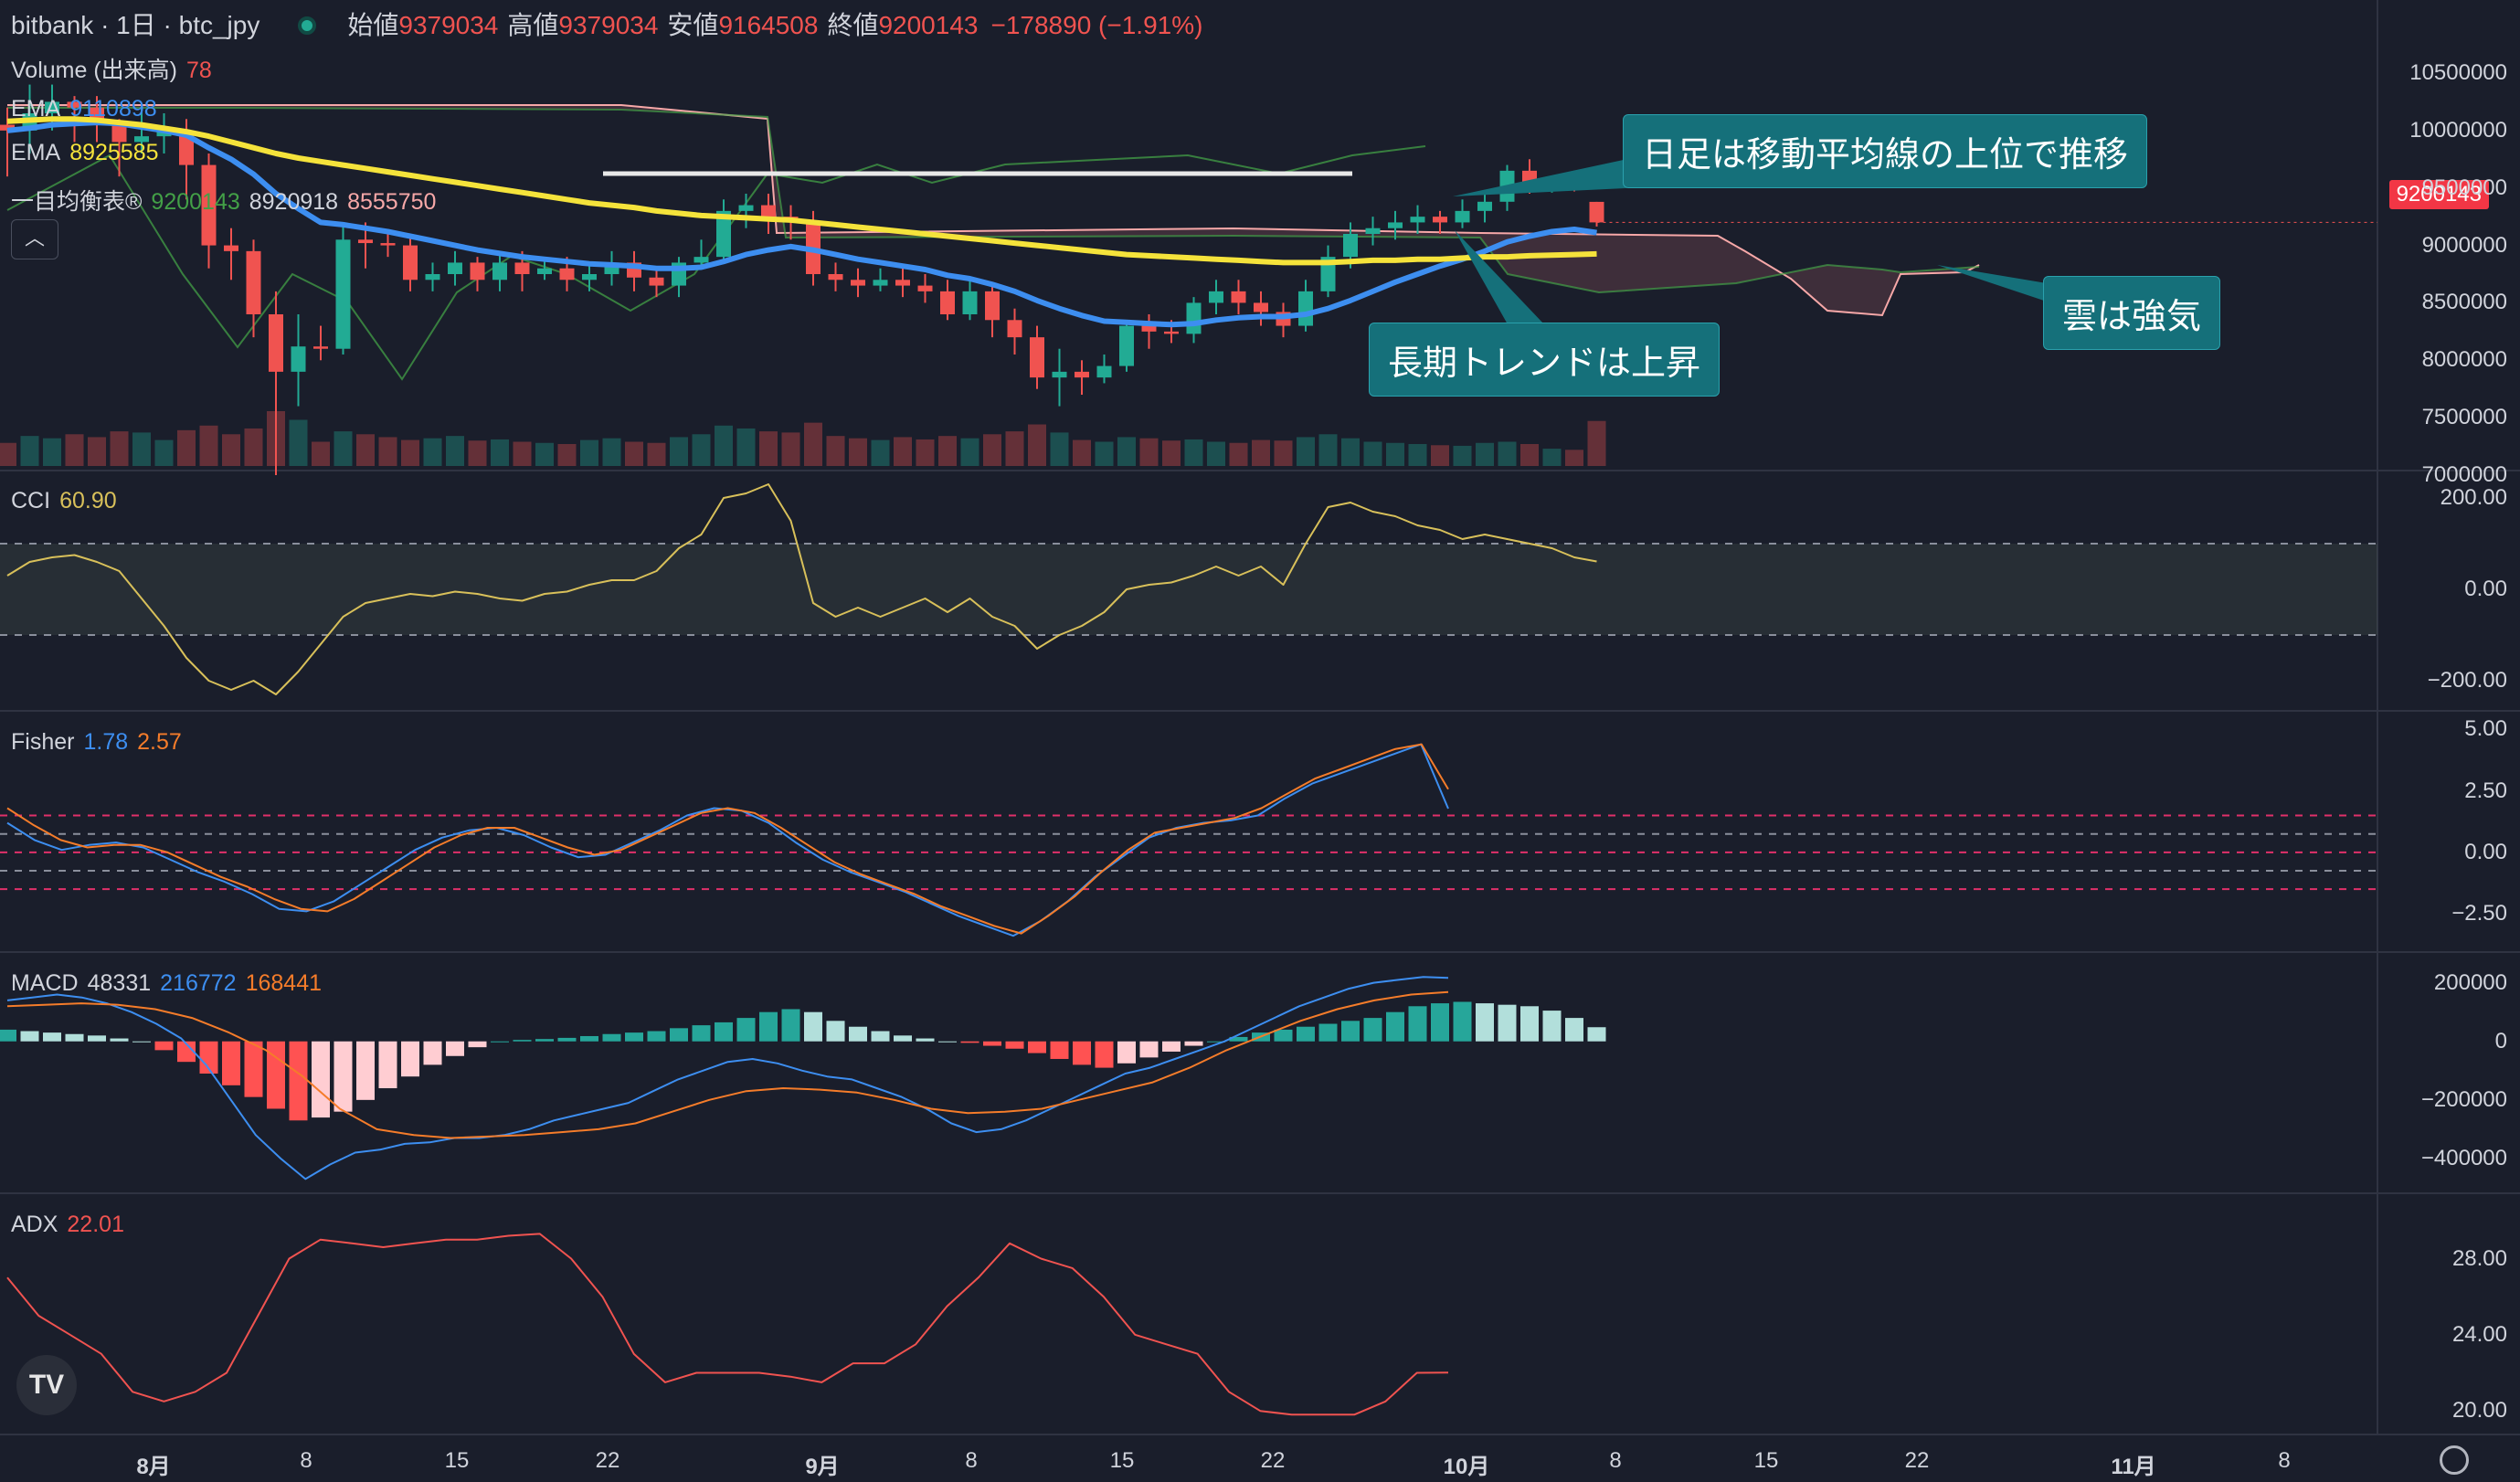  Describe the element at coordinates (106, 742) in the screenshot. I see `legend-value-1: 1.78` at that location.